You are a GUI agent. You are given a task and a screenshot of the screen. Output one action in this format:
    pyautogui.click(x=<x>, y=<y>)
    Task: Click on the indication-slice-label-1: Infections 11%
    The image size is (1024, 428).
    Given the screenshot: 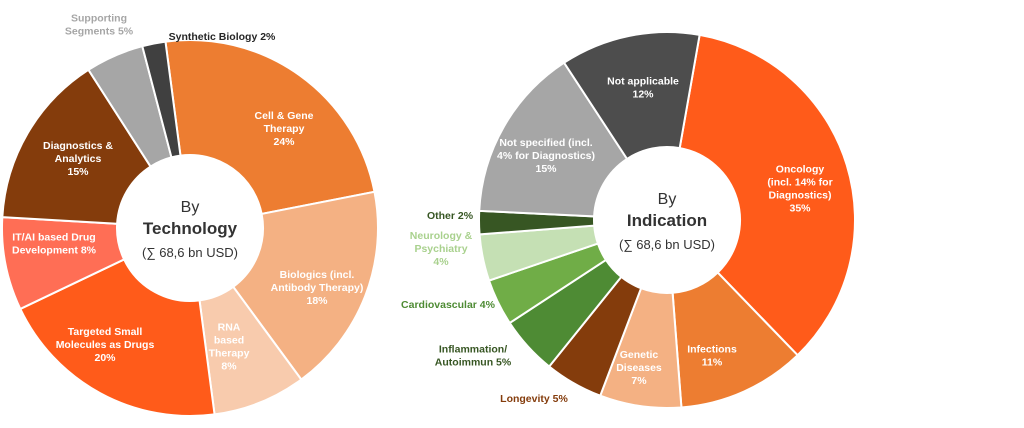 What is the action you would take?
    pyautogui.click(x=712, y=356)
    